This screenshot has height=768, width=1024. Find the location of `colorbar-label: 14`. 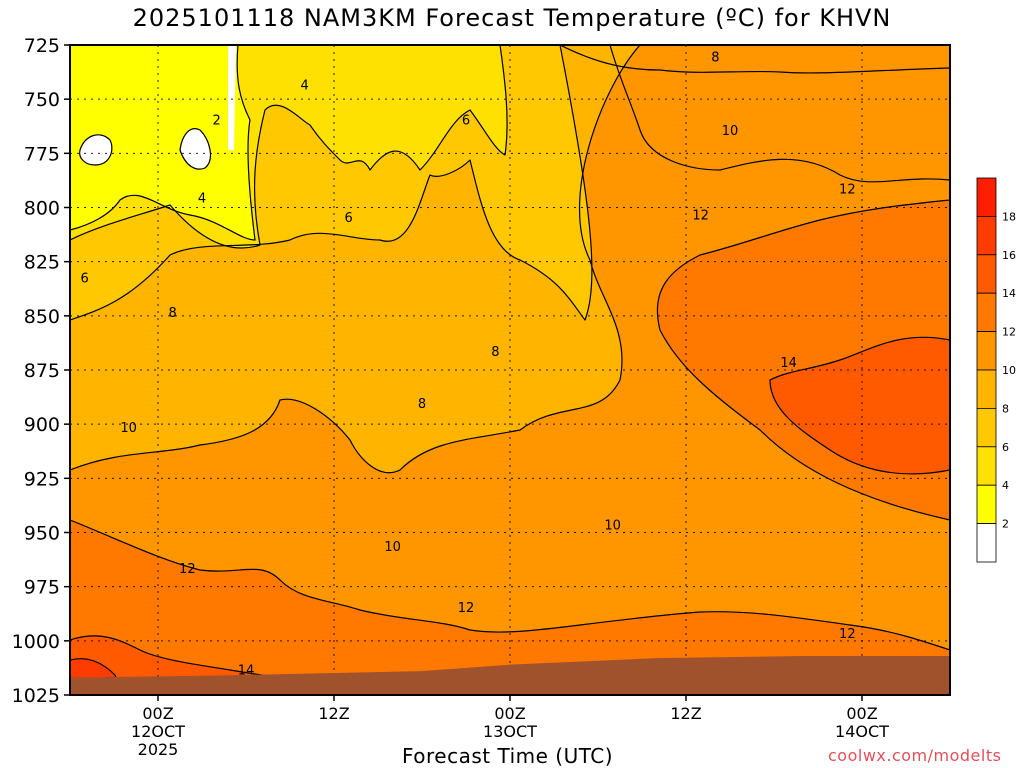

colorbar-label: 14 is located at coordinates (1009, 293).